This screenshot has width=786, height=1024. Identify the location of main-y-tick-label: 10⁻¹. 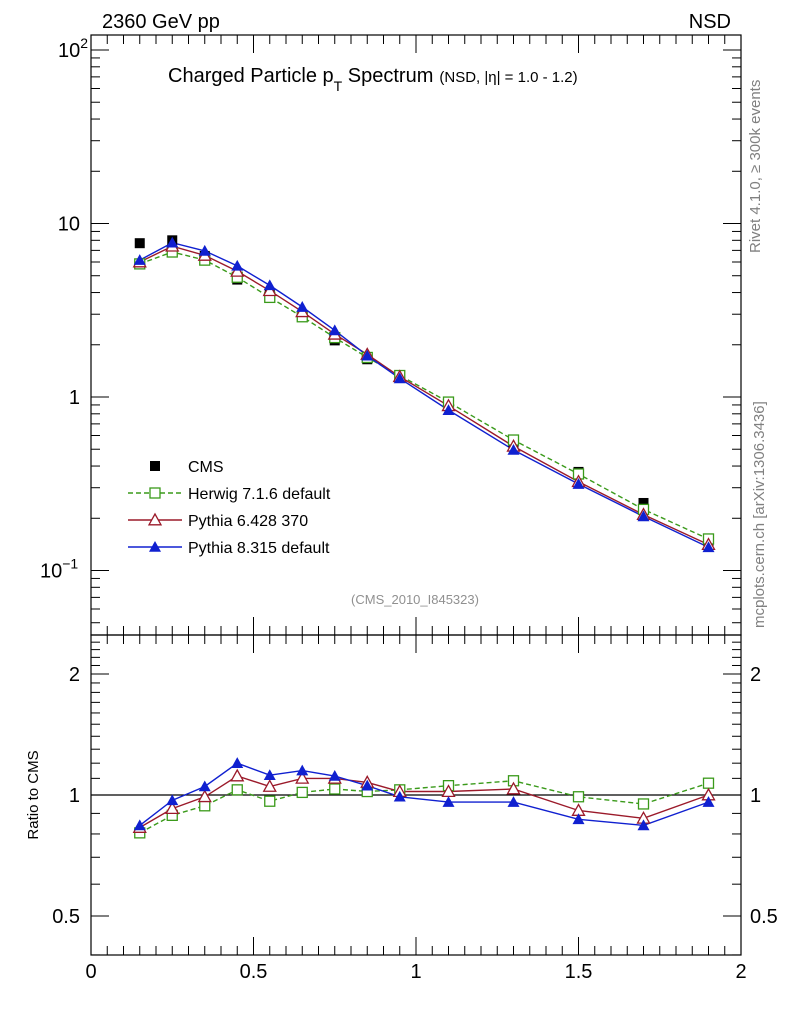
(59, 569).